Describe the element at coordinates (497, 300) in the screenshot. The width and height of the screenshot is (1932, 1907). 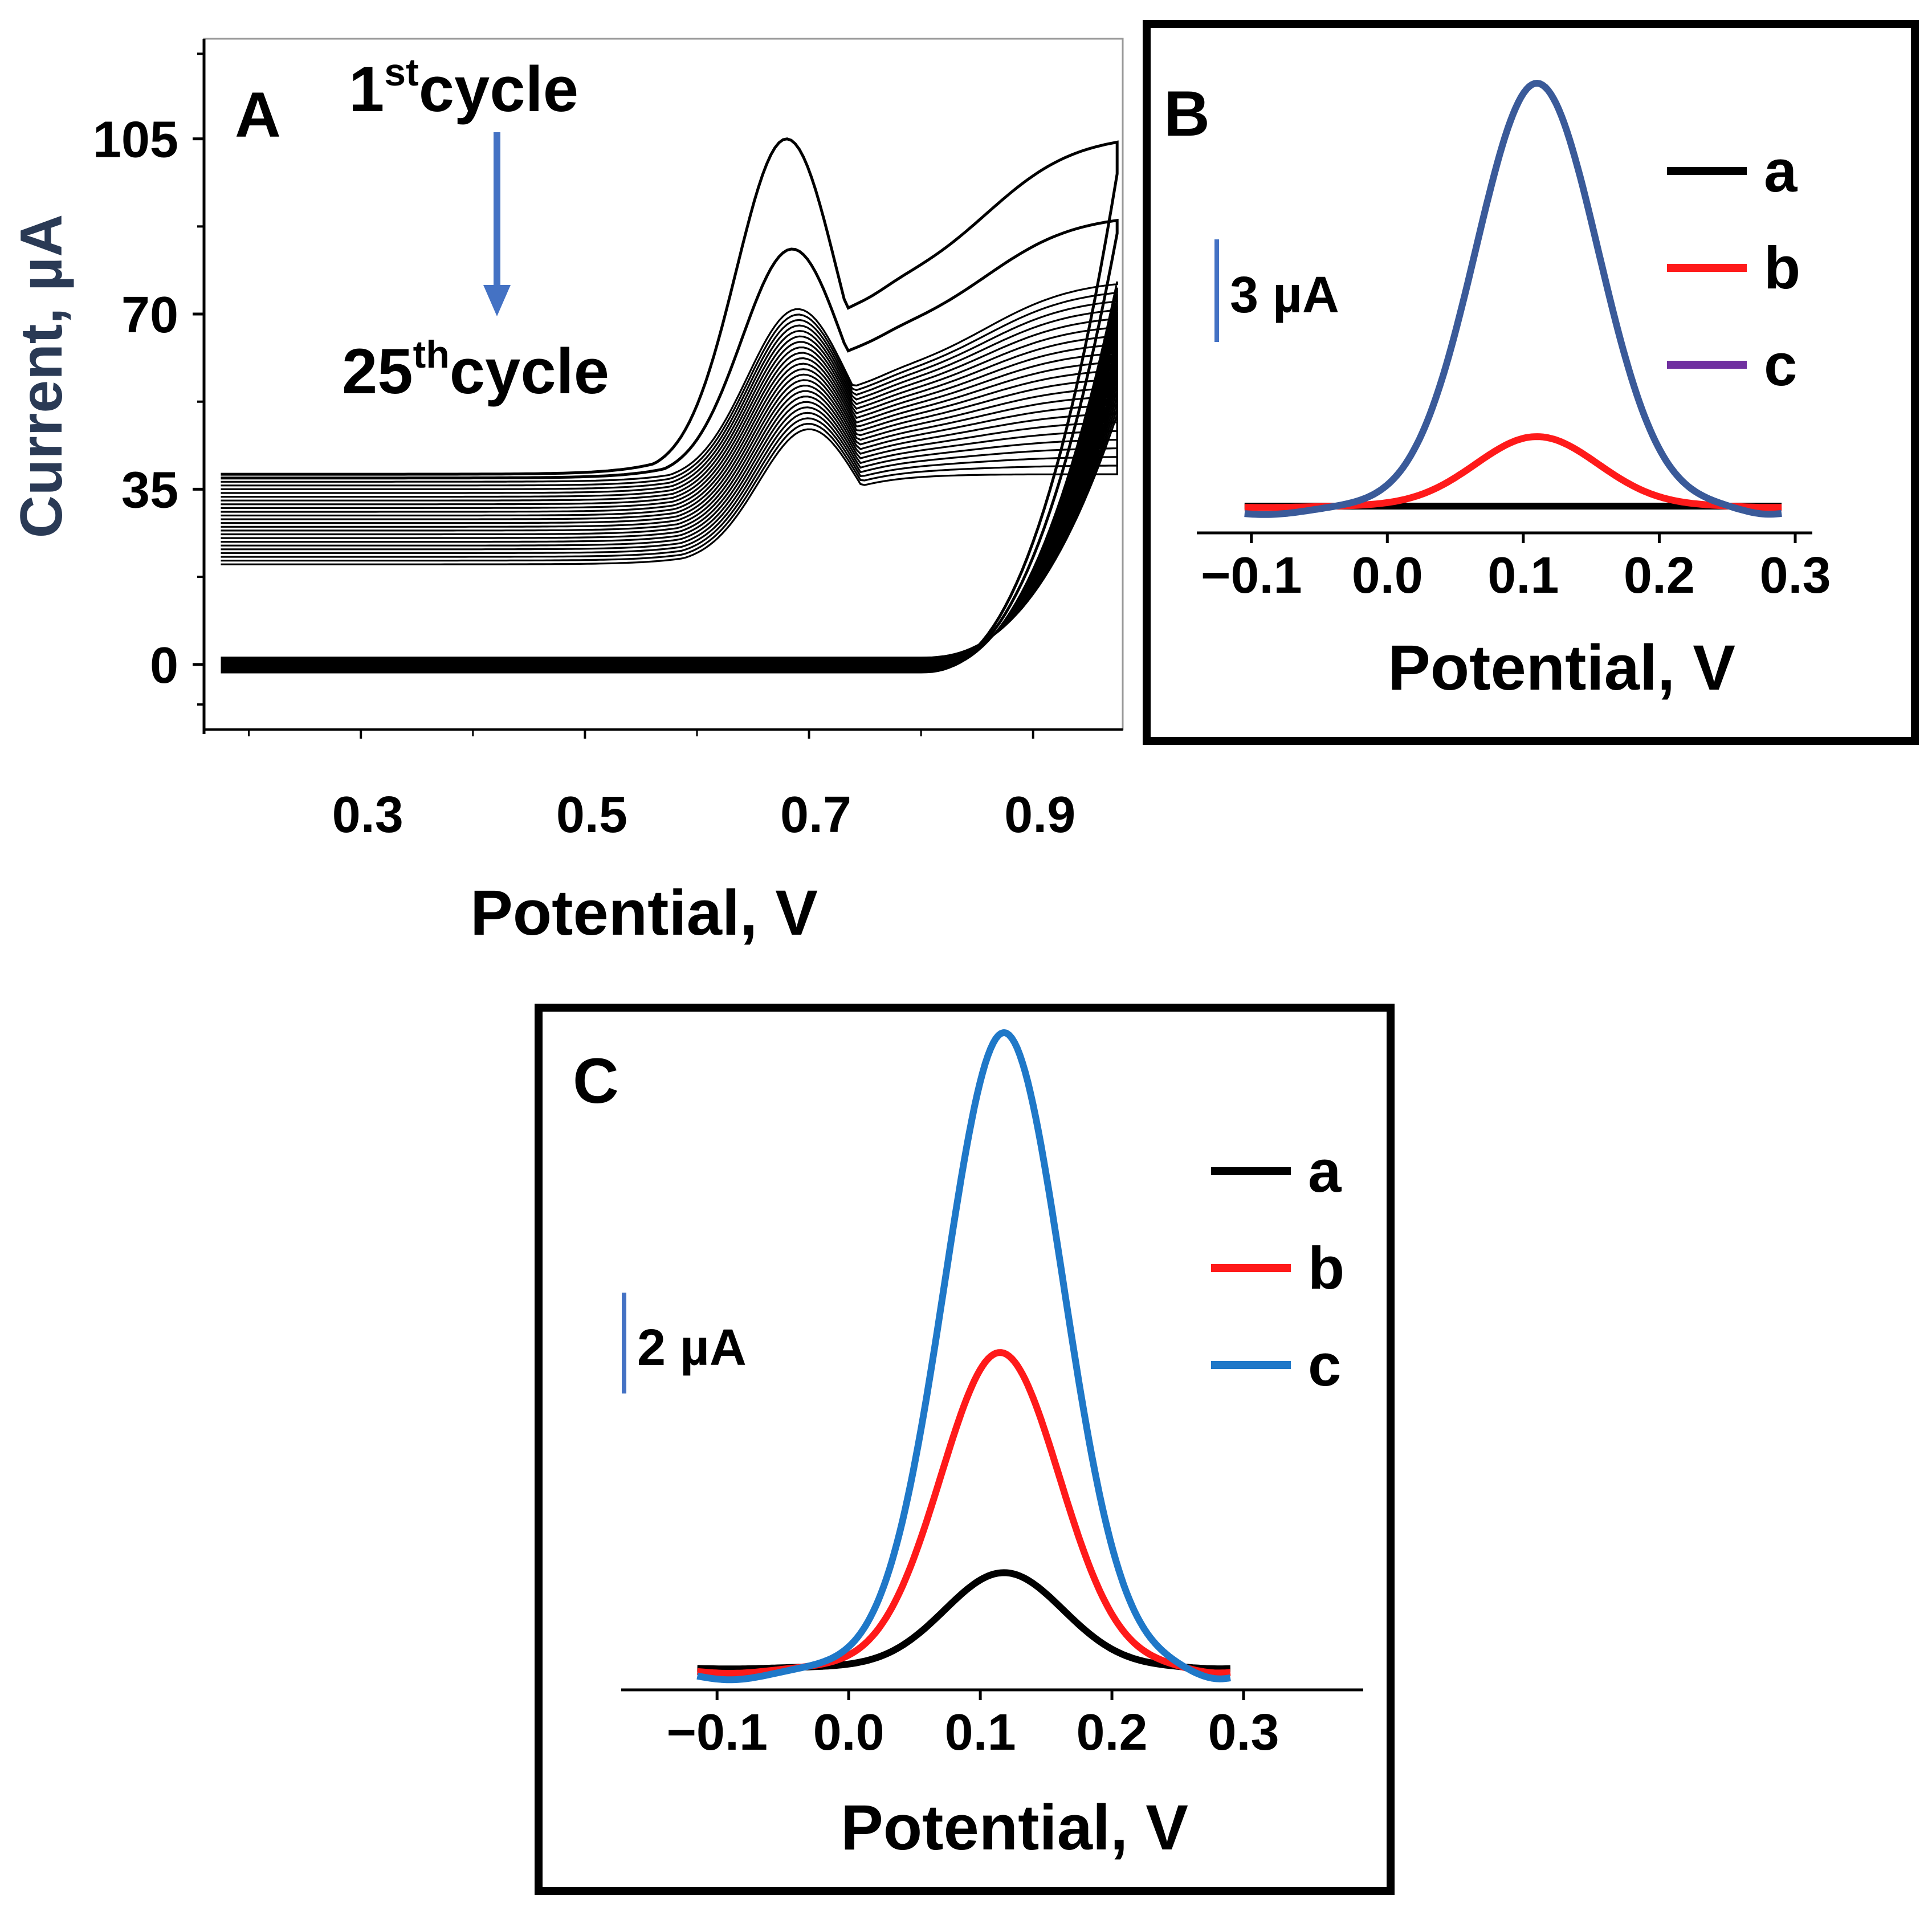
I see `cycle-arrow-head-icon` at that location.